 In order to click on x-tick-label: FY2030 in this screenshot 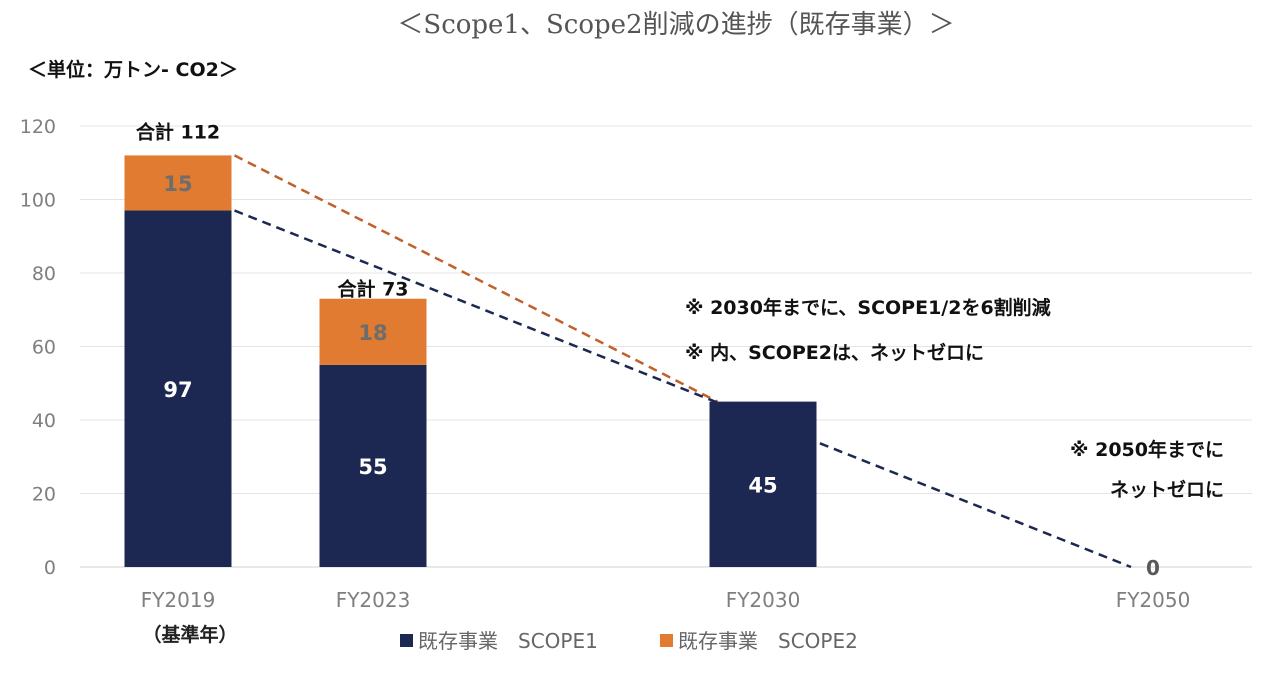, I will do `click(763, 600)`.